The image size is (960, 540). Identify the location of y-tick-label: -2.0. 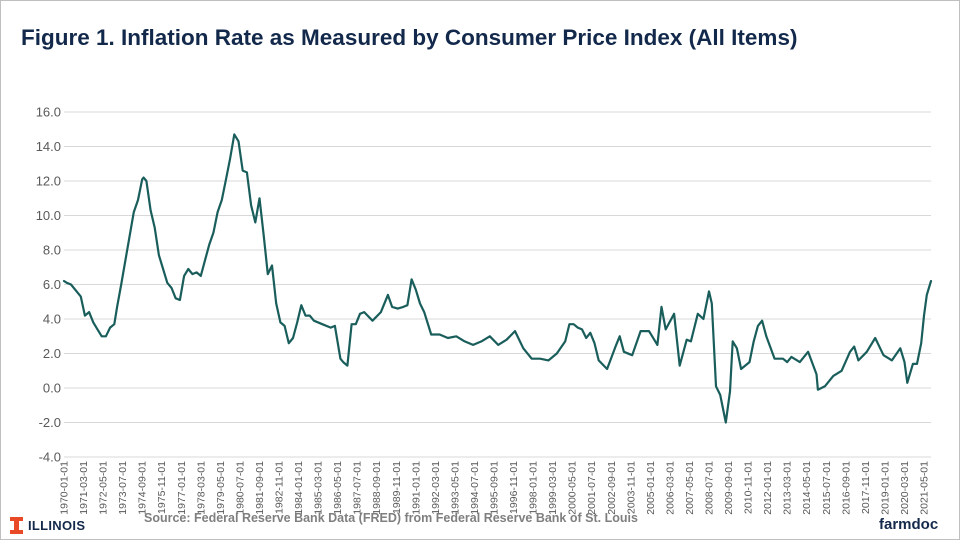
(50, 422).